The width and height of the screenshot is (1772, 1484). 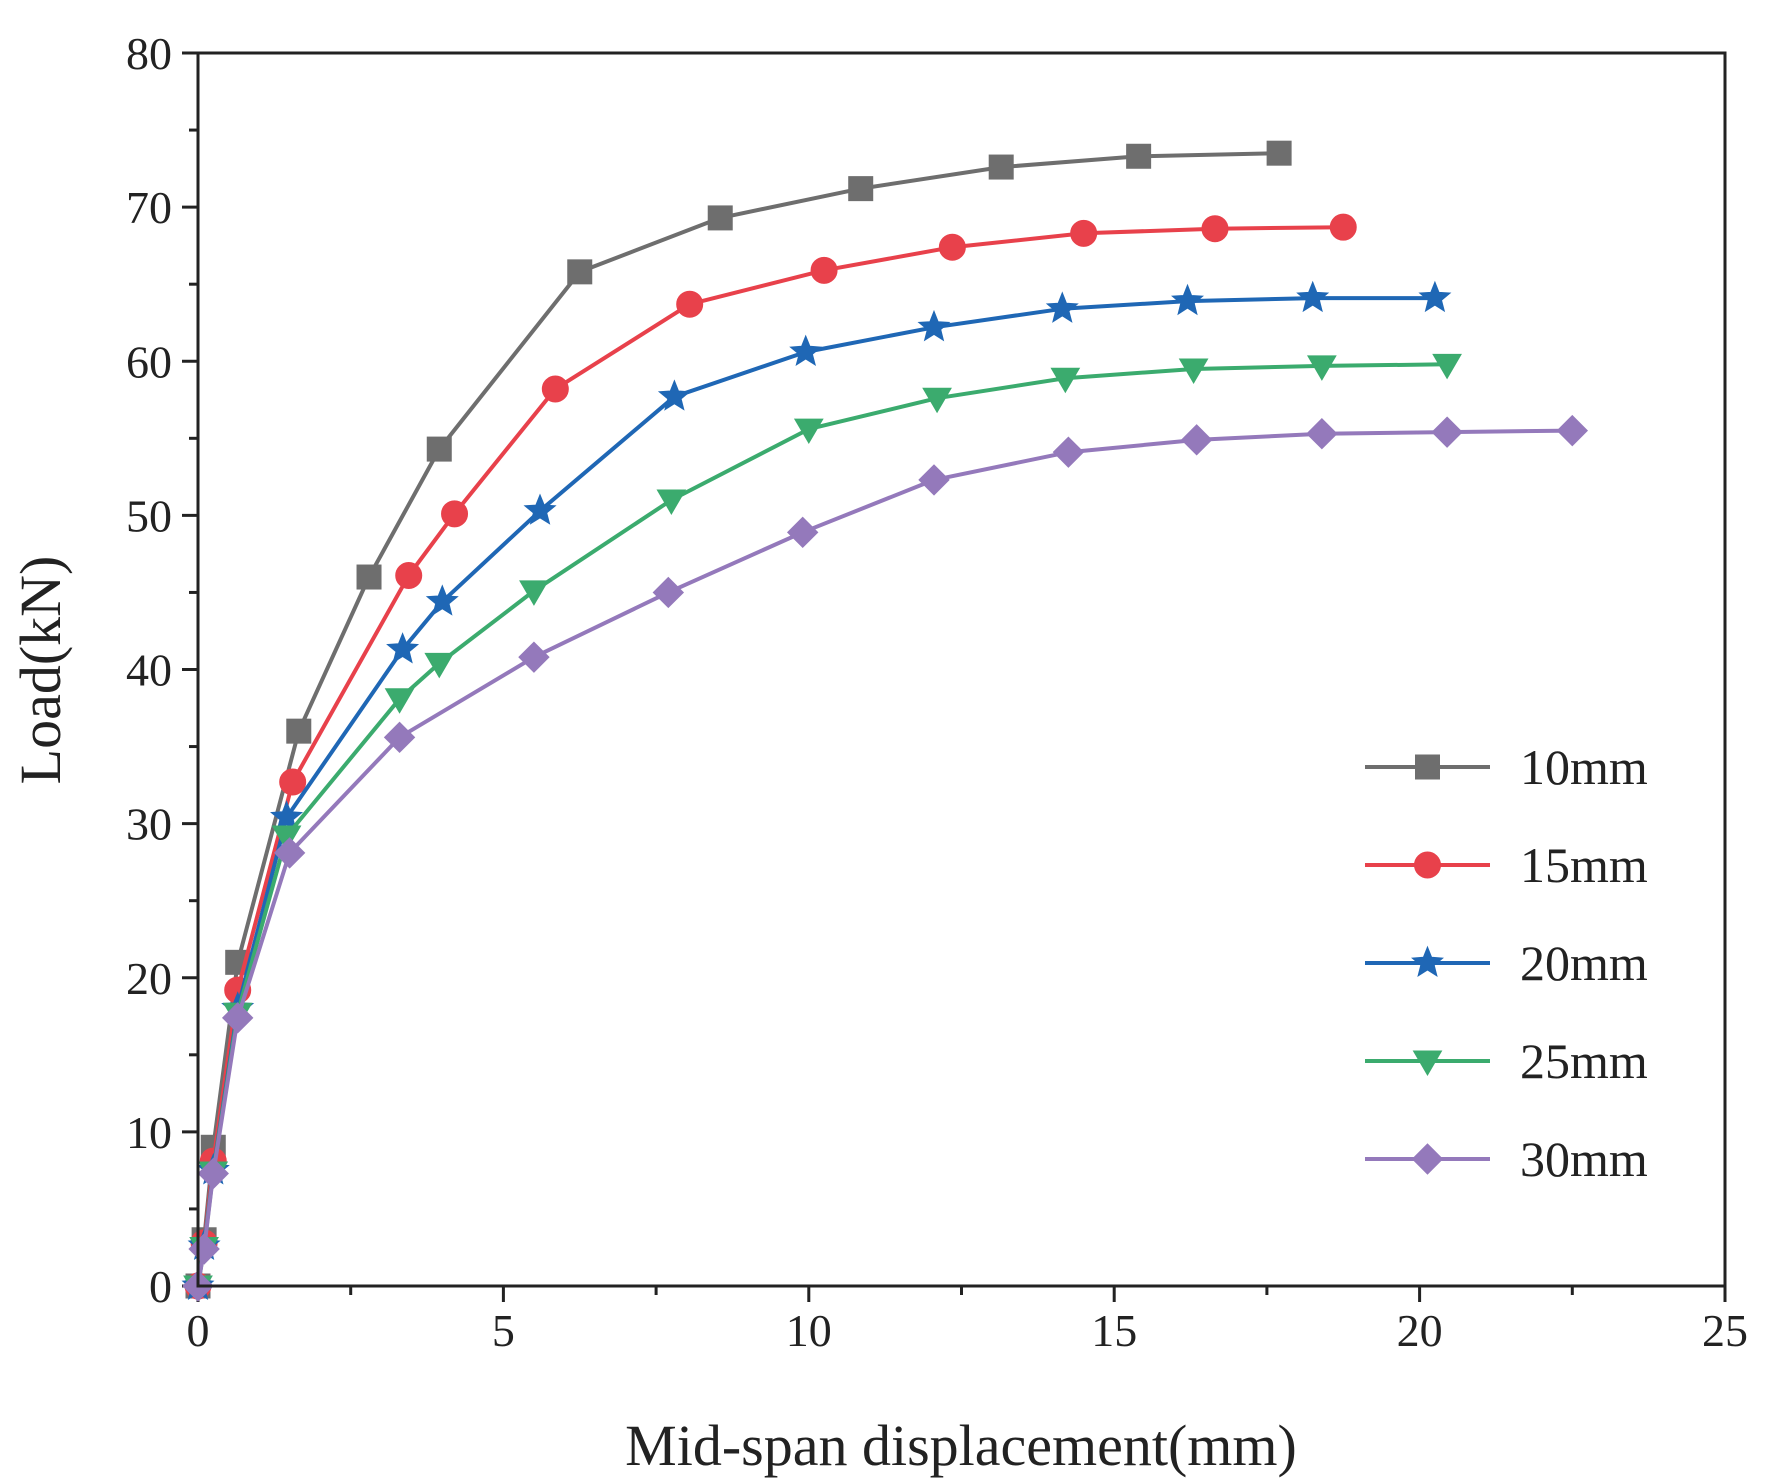 What do you see at coordinates (1584, 1159) in the screenshot?
I see `legend-label: 30mm` at bounding box center [1584, 1159].